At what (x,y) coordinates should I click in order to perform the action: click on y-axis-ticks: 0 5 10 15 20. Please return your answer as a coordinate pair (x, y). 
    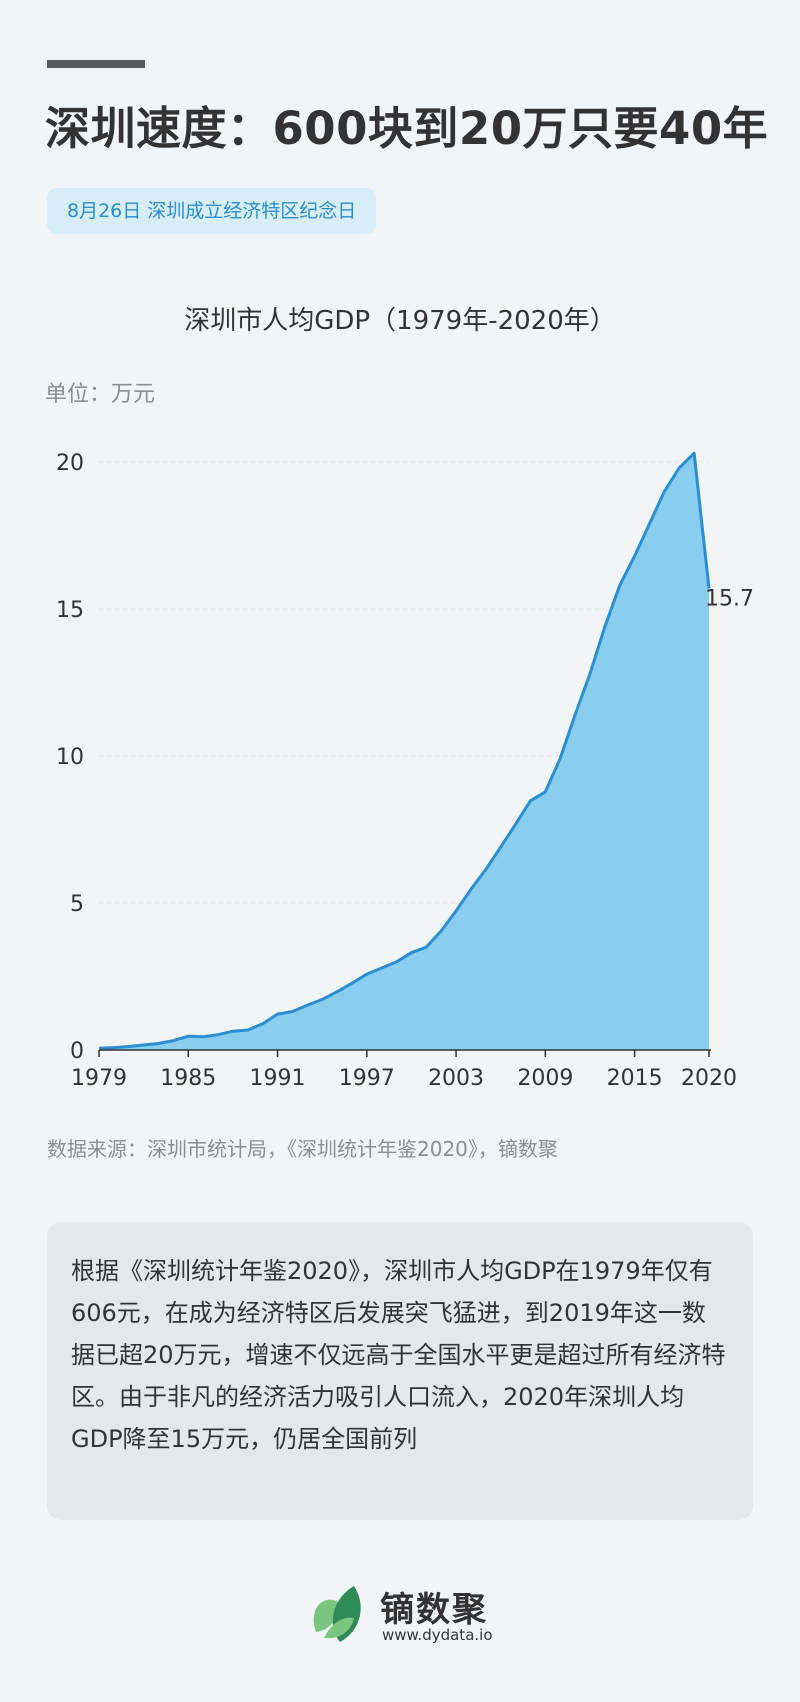
    Looking at the image, I should click on (70, 757).